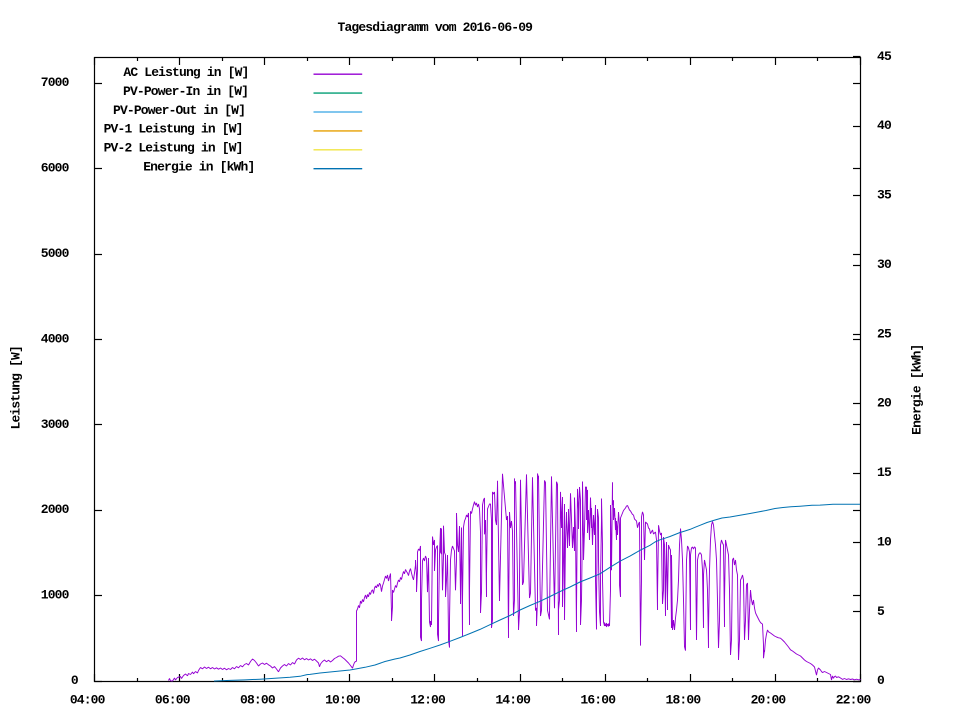  Describe the element at coordinates (917, 390) in the screenshot. I see `svg-text: Energie [kWh]` at that location.